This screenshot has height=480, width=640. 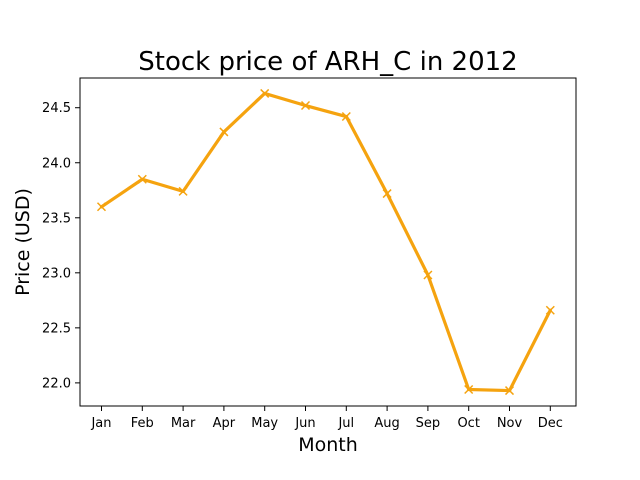 What do you see at coordinates (56, 383) in the screenshot?
I see `y-tick-label: 22.0` at bounding box center [56, 383].